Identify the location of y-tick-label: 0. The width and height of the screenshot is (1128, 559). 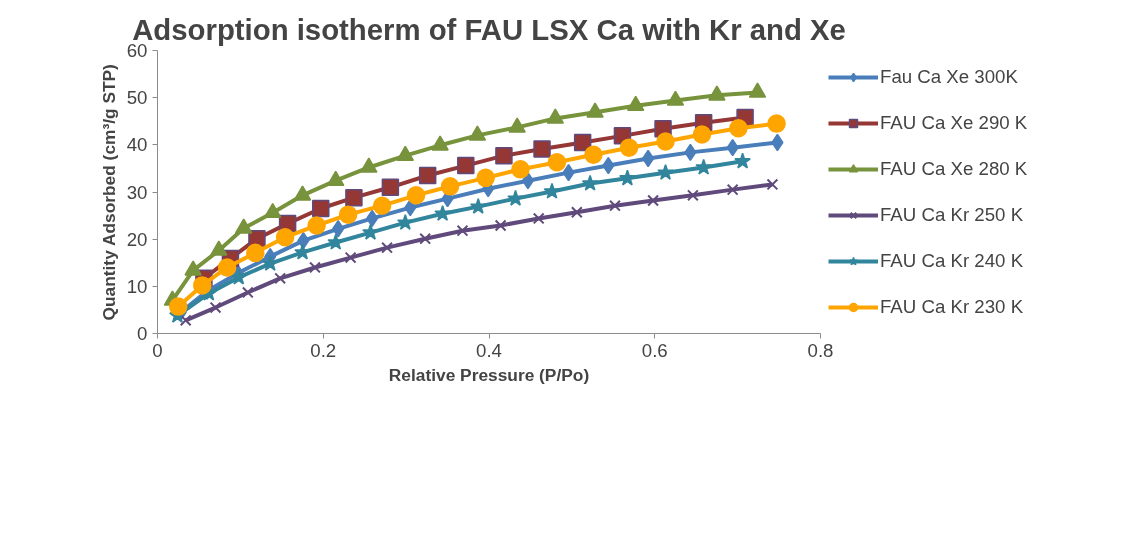
(142, 333).